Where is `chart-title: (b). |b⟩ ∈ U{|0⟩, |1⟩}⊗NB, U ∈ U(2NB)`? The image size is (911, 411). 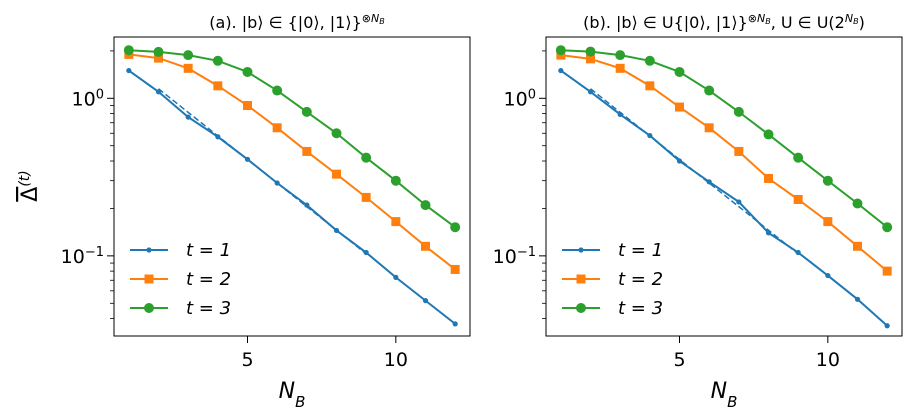 chart-title: (b). |b⟩ ∈ U{|0⟩, |1⟩}⊗NB, U ∈ U(2NB) is located at coordinates (724, 22).